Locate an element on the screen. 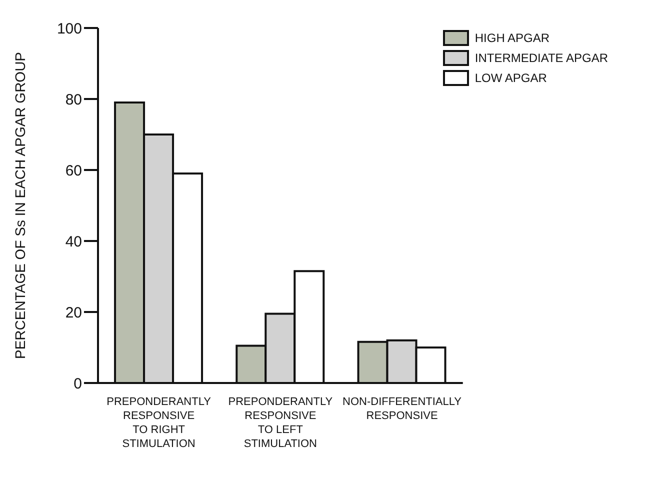 The width and height of the screenshot is (658, 481). legend-label: INTERMEDIATE APGAR is located at coordinates (541, 58).